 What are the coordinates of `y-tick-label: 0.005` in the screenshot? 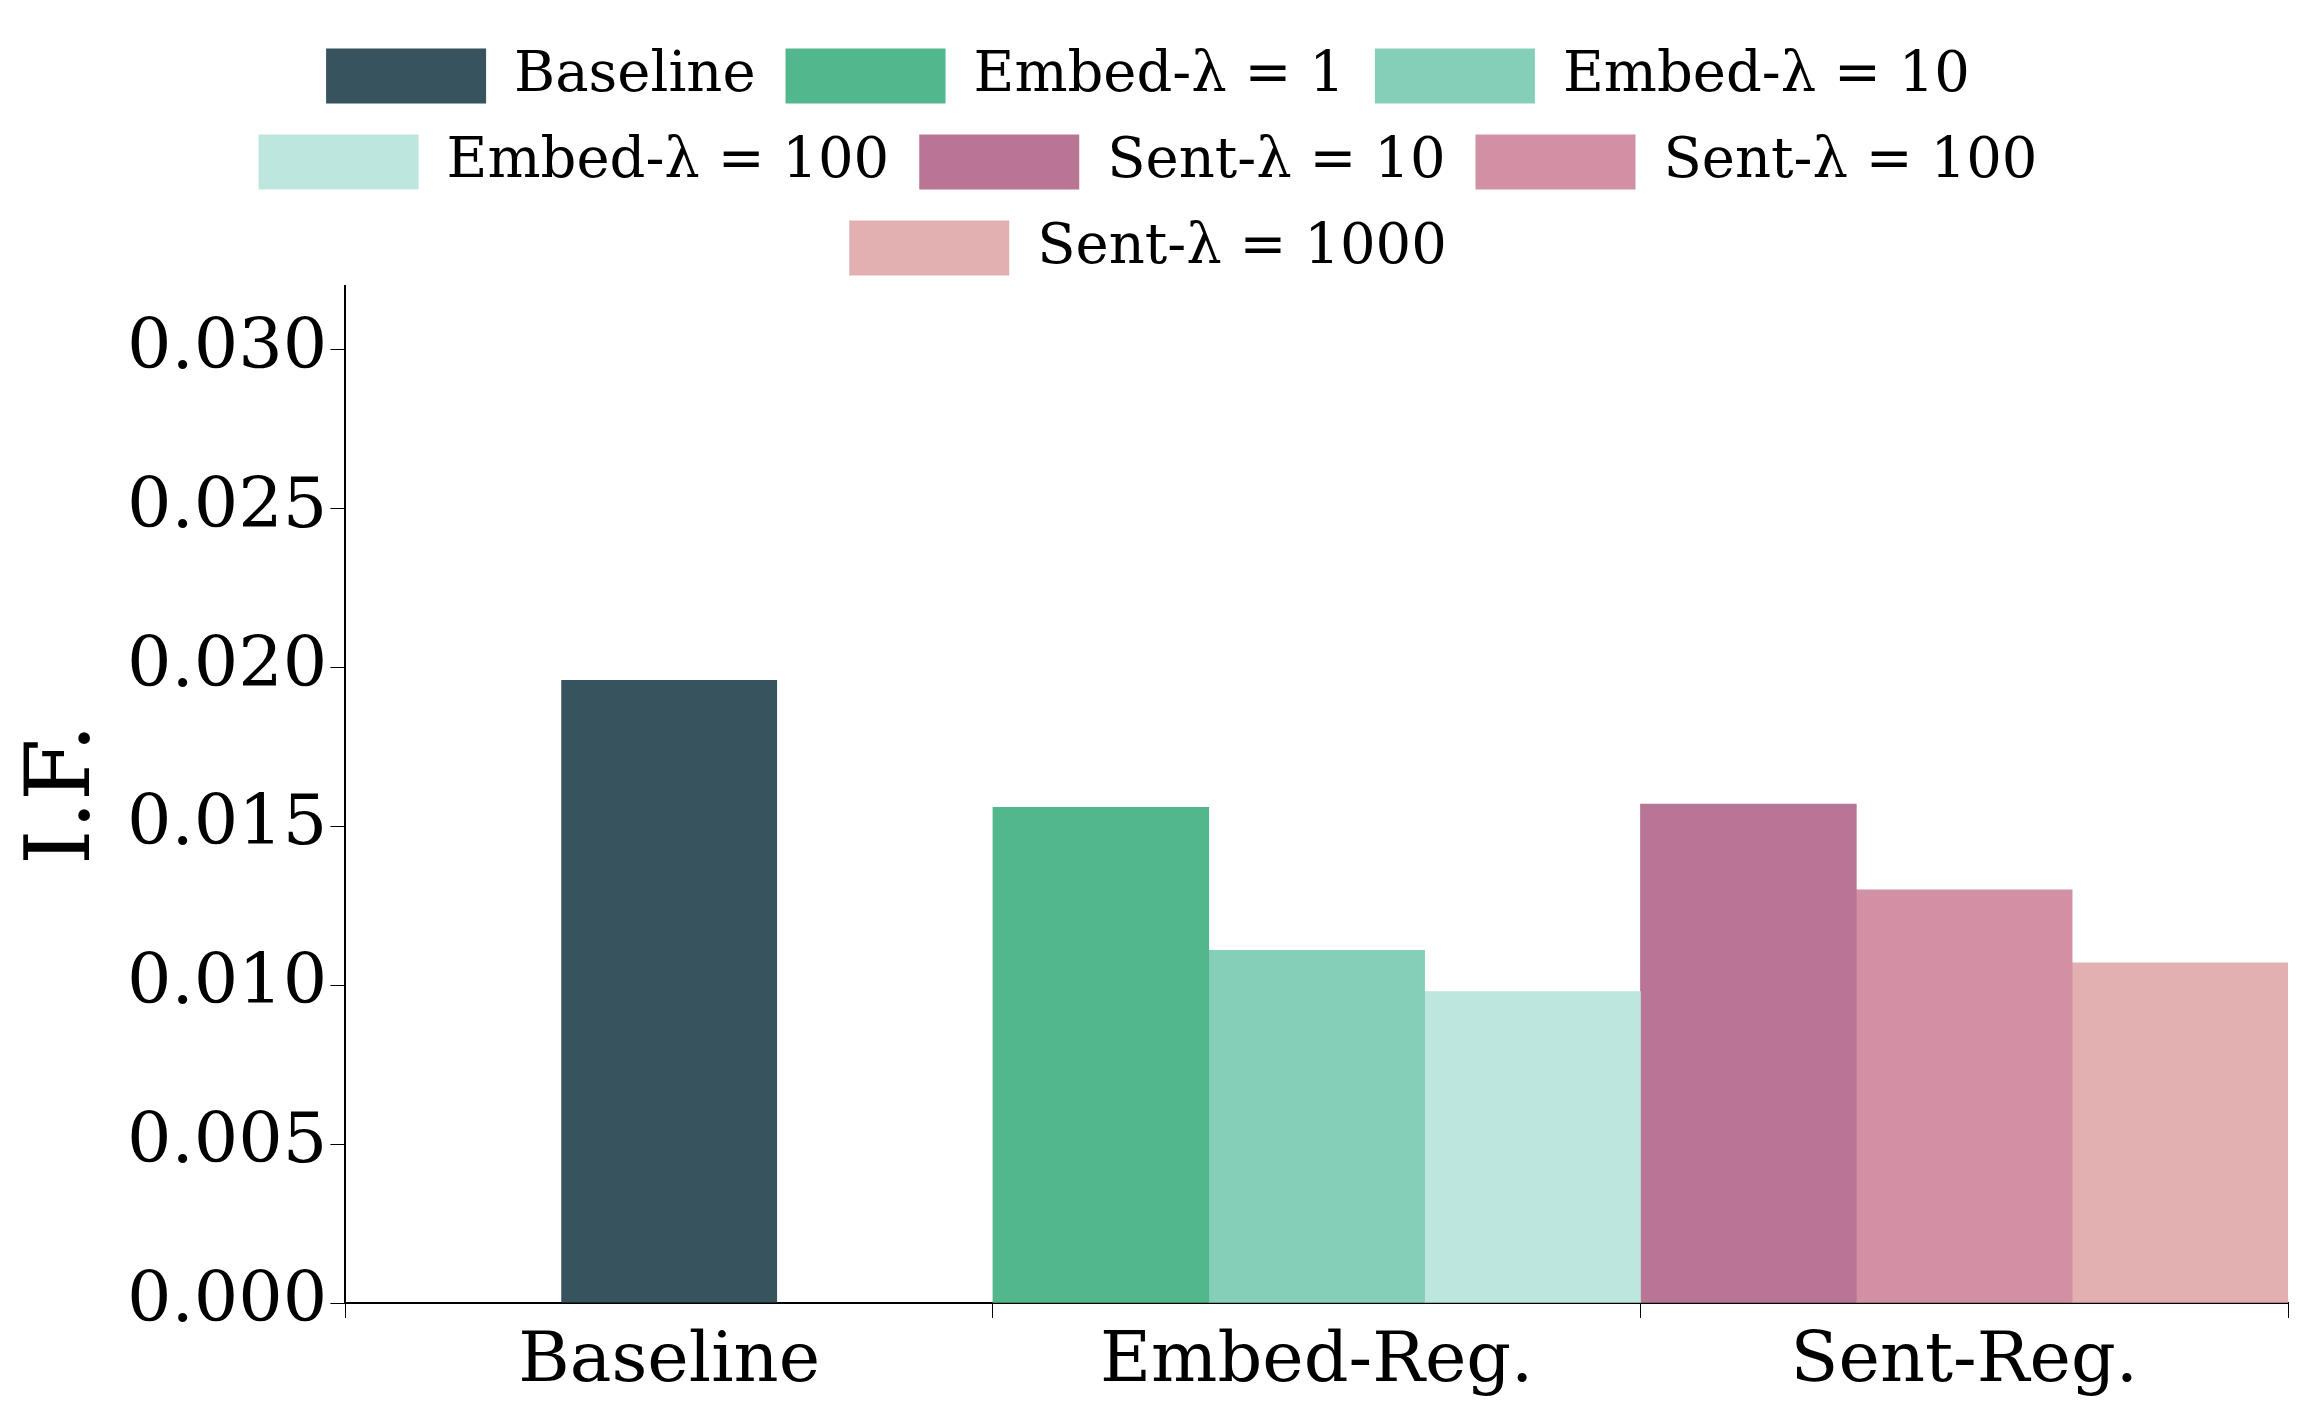 It's located at (227, 1138).